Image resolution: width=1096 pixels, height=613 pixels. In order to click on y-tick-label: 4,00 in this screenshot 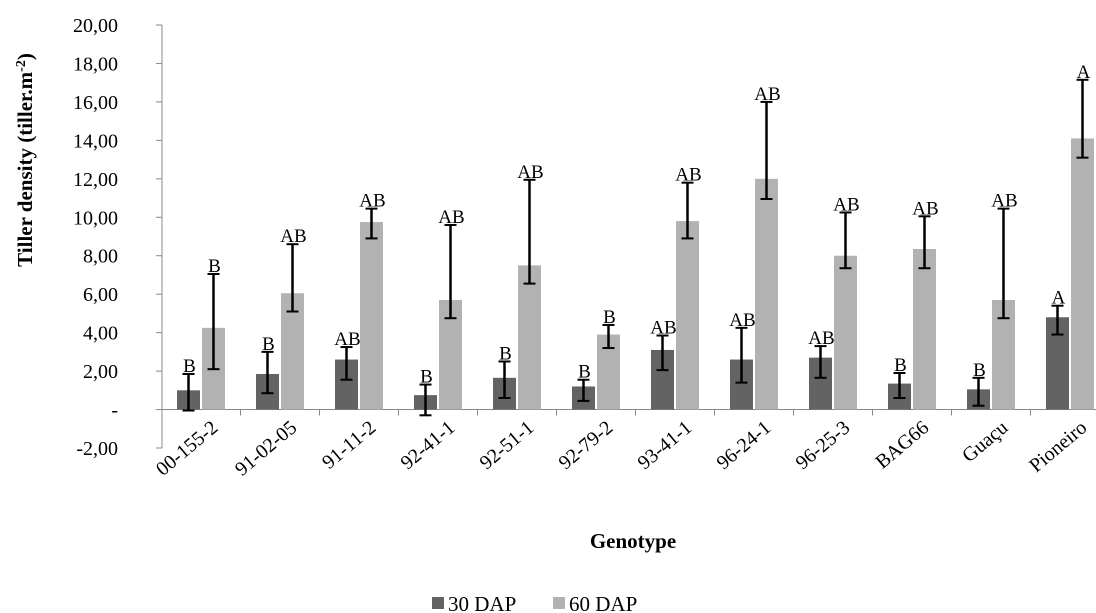, I will do `click(100, 334)`.